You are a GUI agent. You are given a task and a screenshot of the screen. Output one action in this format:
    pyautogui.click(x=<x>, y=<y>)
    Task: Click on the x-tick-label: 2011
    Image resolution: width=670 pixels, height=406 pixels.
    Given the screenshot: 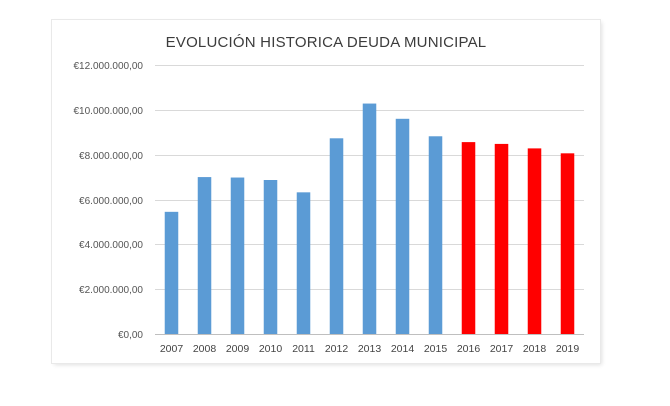 What is the action you would take?
    pyautogui.click(x=303, y=349)
    